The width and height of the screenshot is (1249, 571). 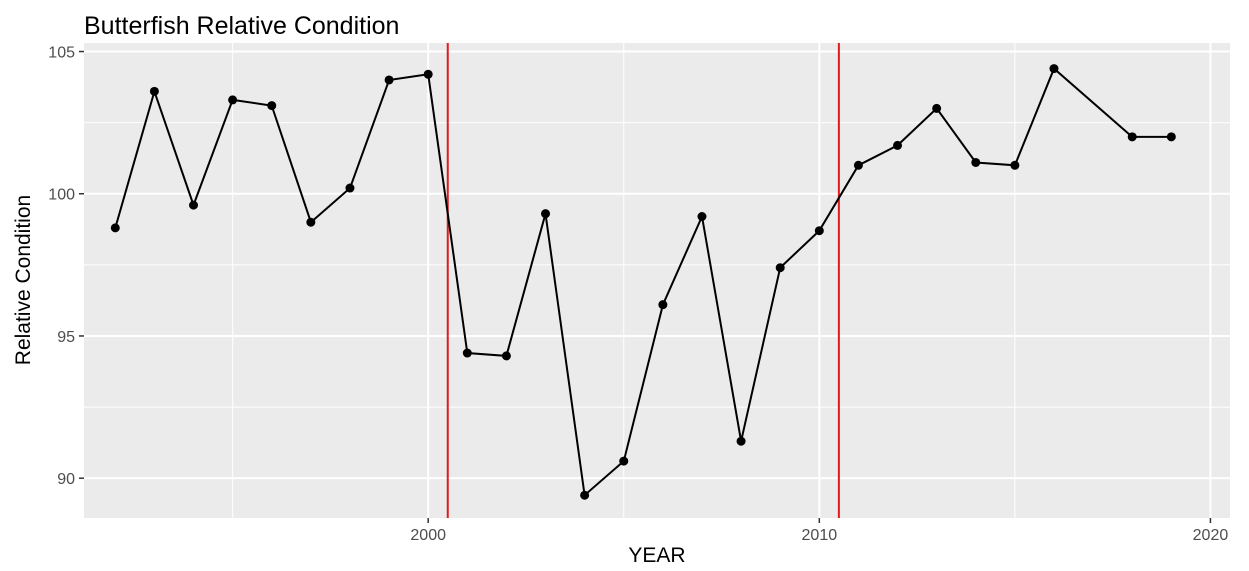 I want to click on y-axis-ticks: 90 95 100 105, so click(x=66, y=266).